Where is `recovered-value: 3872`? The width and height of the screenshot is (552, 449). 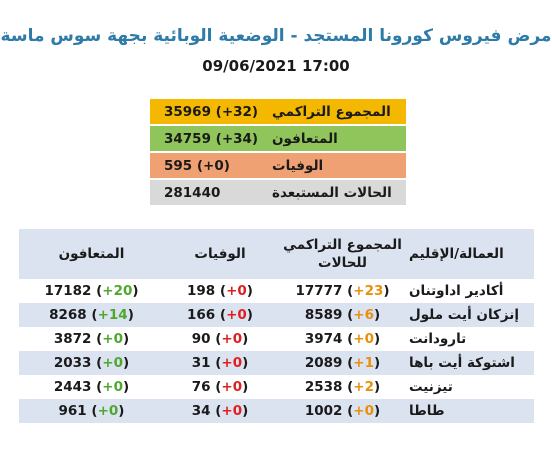
recovered-value: 3872 is located at coordinates (72, 339).